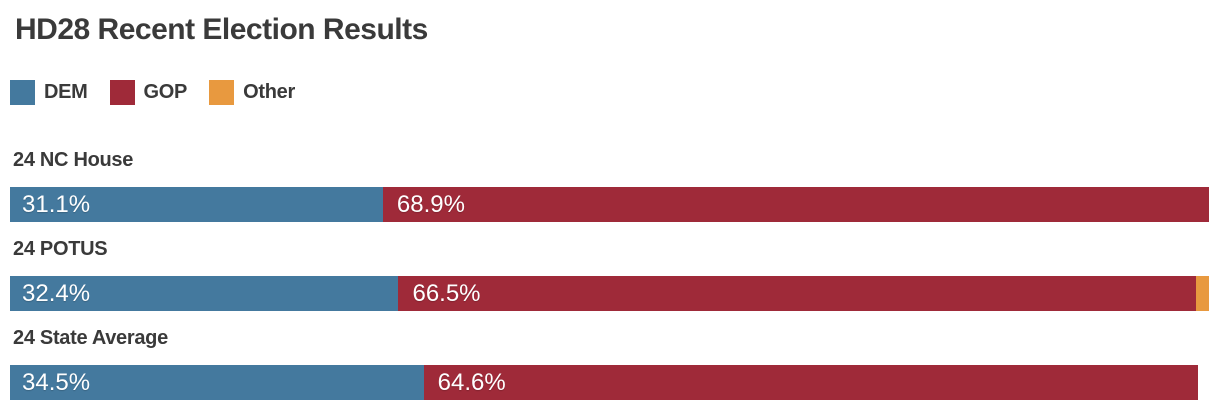 Image resolution: width=1220 pixels, height=418 pixels. I want to click on bar-value-gop: 66.5%, so click(446, 293).